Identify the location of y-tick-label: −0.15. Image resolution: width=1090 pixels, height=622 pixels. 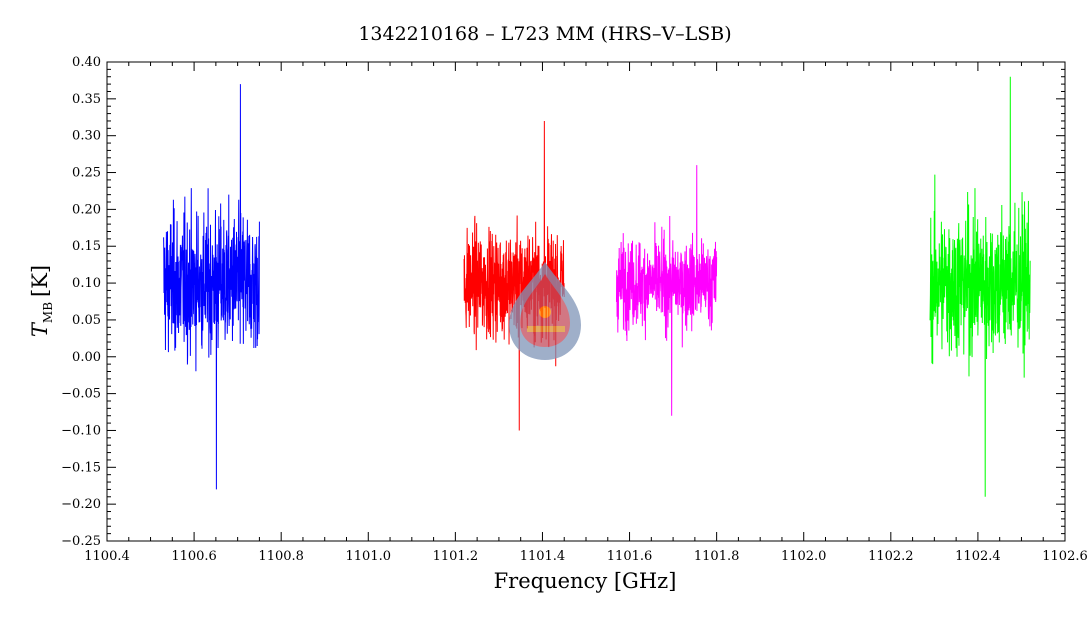
(81, 467).